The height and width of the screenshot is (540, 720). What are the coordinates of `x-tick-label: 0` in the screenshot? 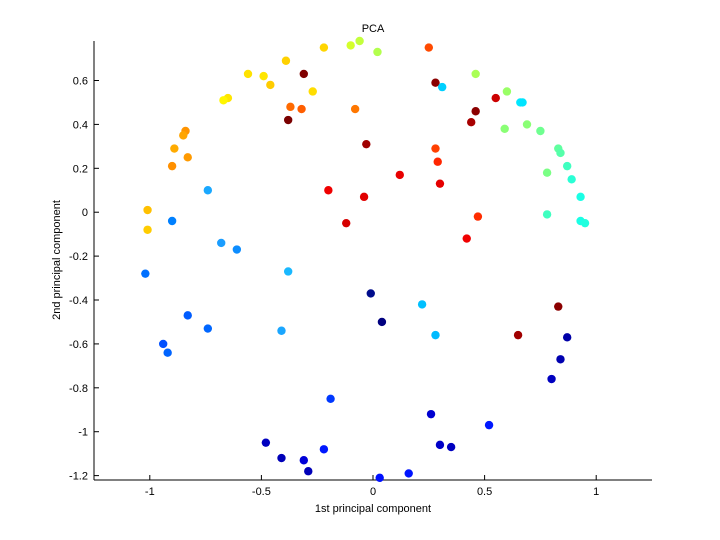 It's located at (373, 492).